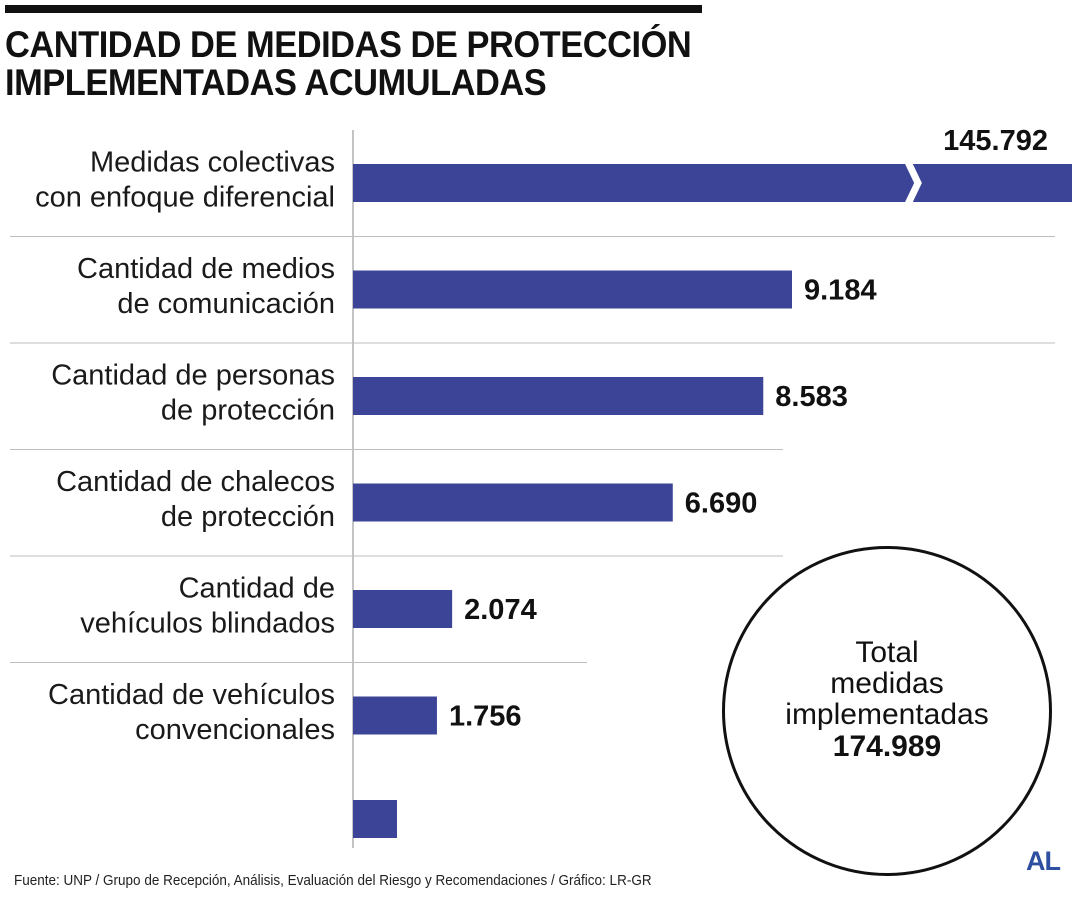  Describe the element at coordinates (1043, 861) in the screenshot. I see `publisher-logo: AL` at that location.